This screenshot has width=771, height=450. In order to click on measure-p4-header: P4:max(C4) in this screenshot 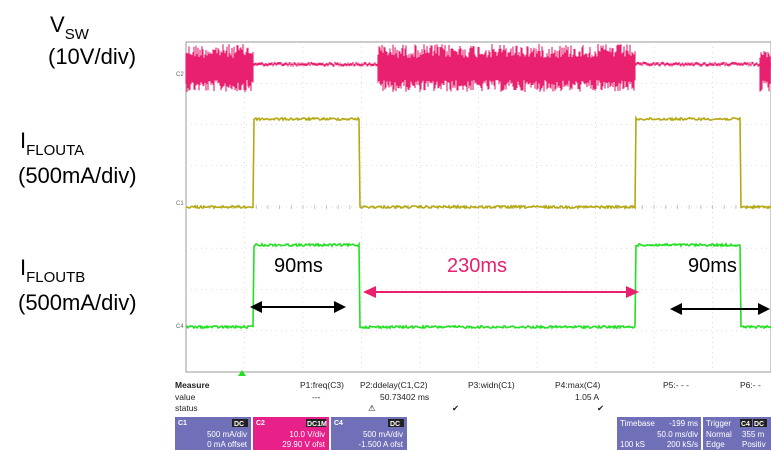, I will do `click(578, 385)`.